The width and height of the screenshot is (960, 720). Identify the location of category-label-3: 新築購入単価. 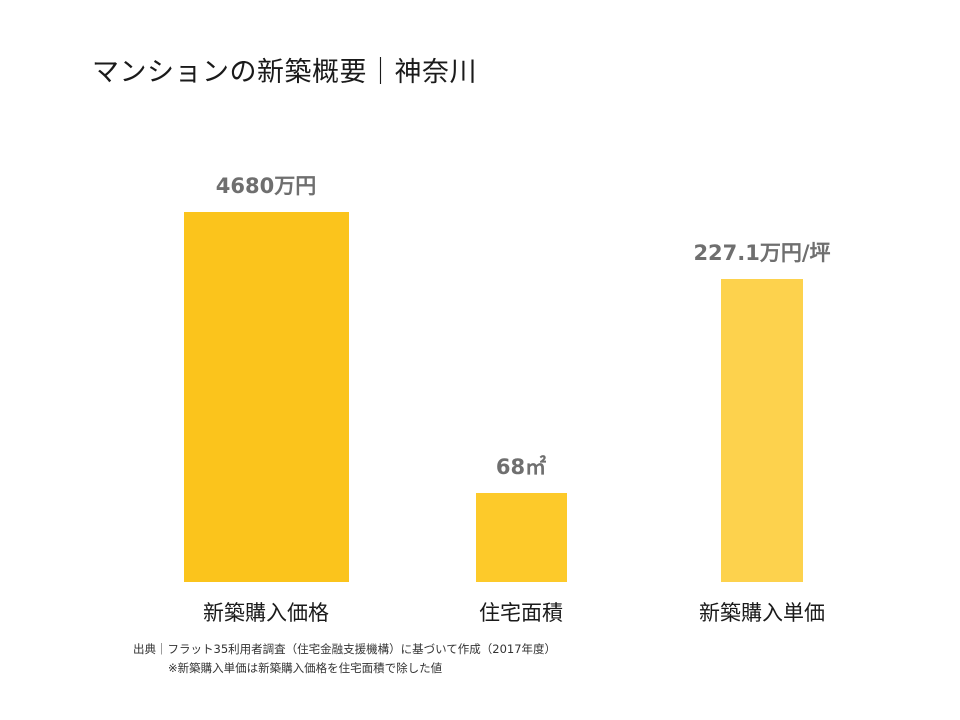
(762, 613).